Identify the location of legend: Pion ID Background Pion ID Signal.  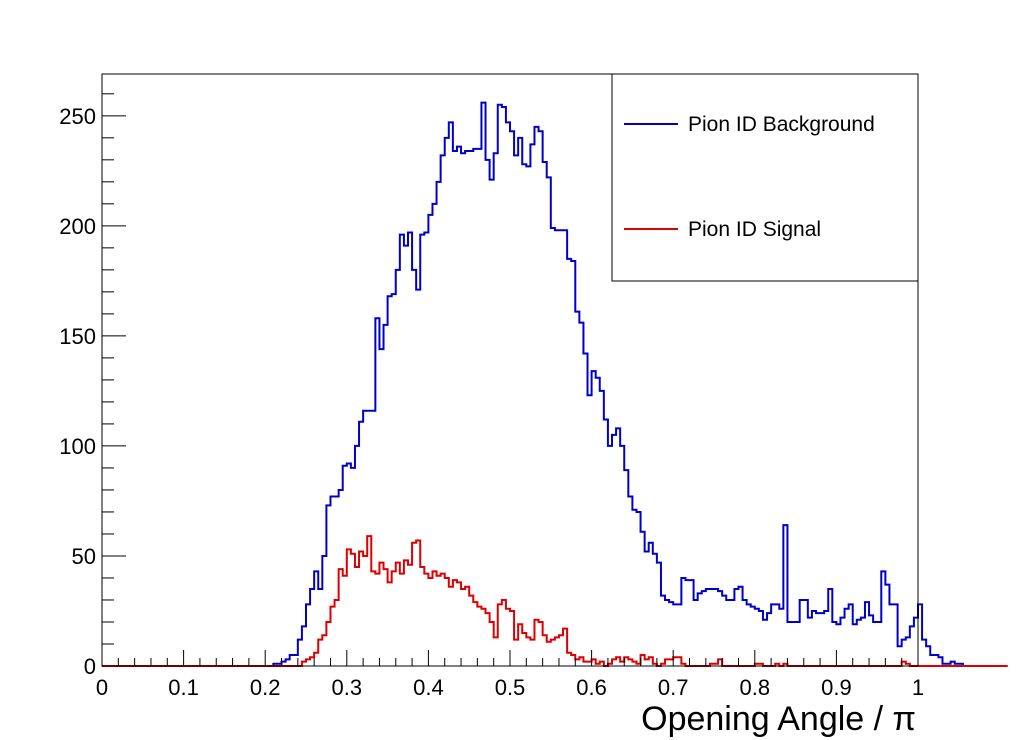
(765, 177).